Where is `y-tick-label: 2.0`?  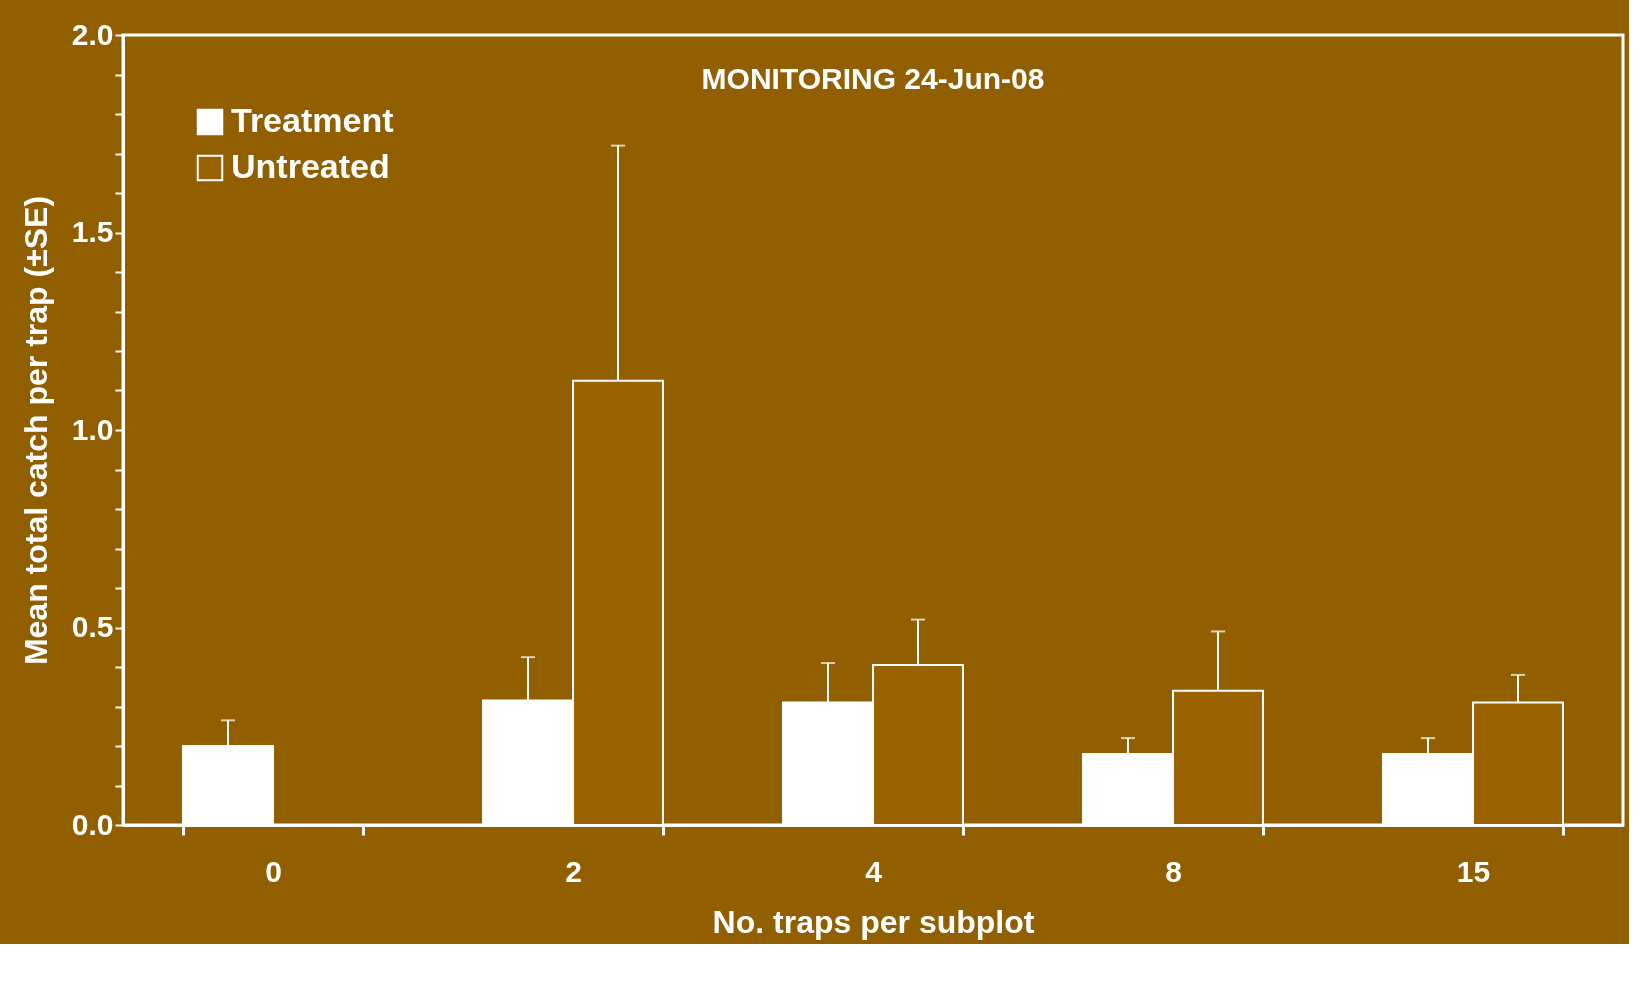
y-tick-label: 2.0 is located at coordinates (92, 34).